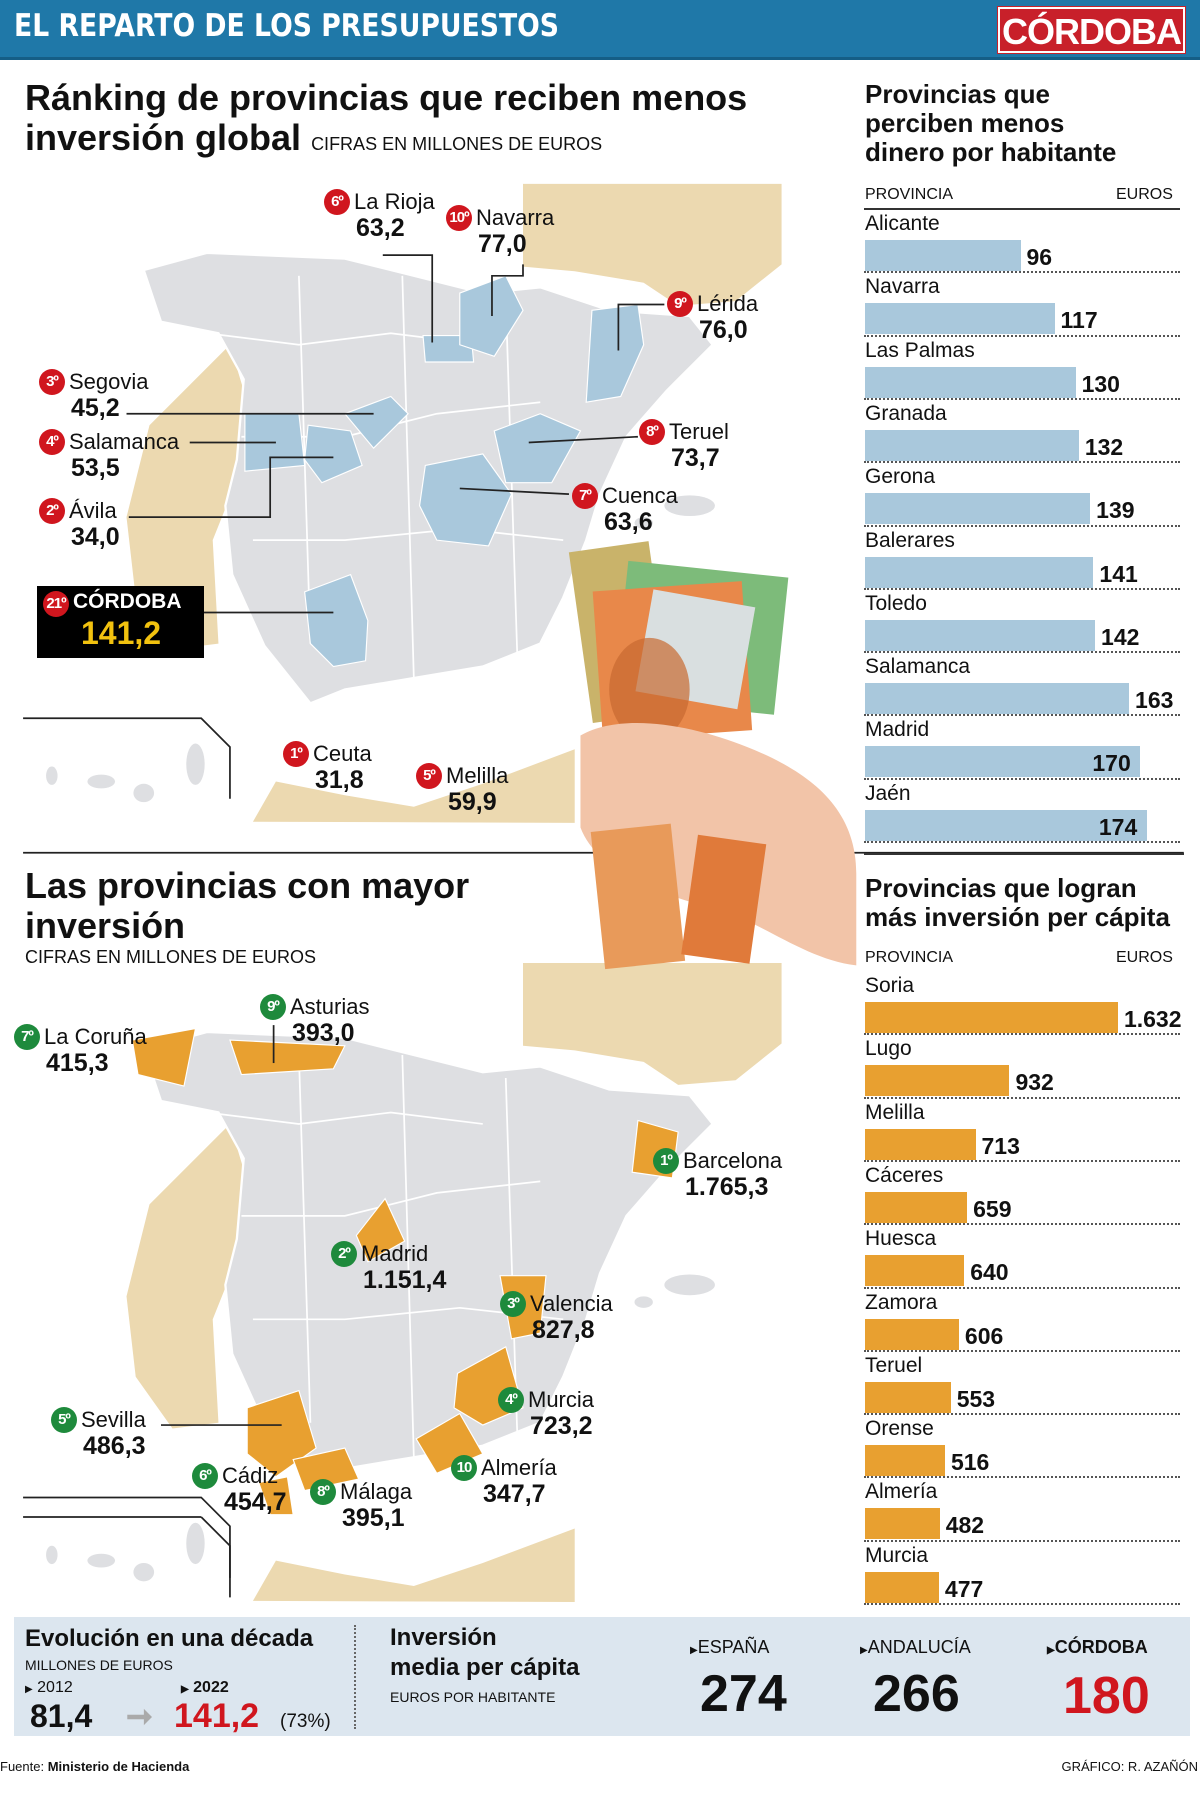 This screenshot has height=1802, width=1200. I want to click on chart2-col-euros: EUROS, so click(1144, 957).